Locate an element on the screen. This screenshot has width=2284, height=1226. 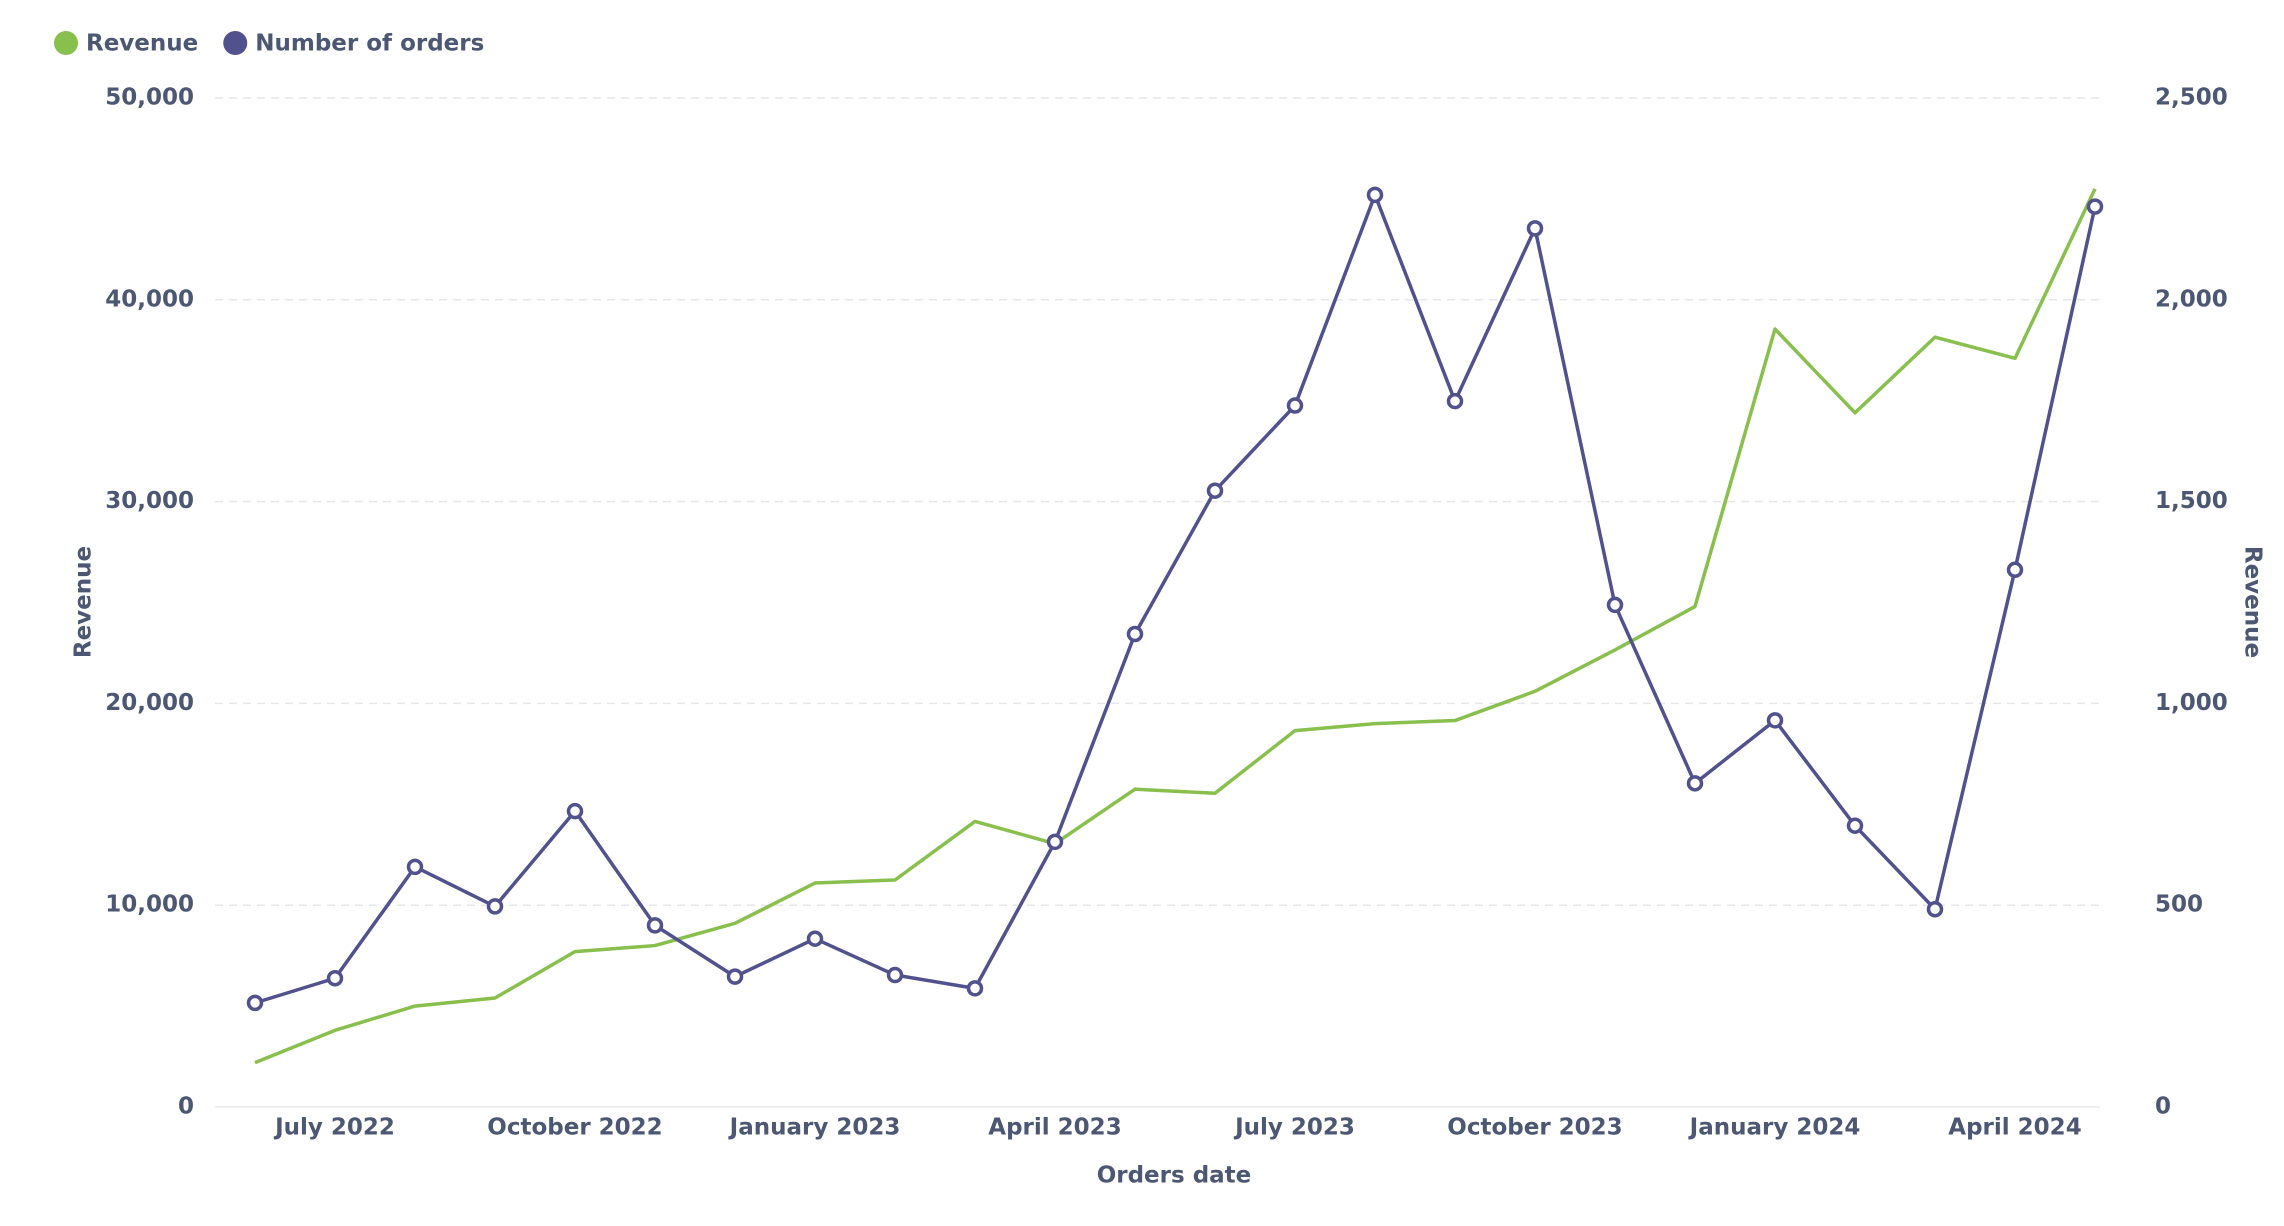
y2-tick-label: 2,000 is located at coordinates (2191, 299).